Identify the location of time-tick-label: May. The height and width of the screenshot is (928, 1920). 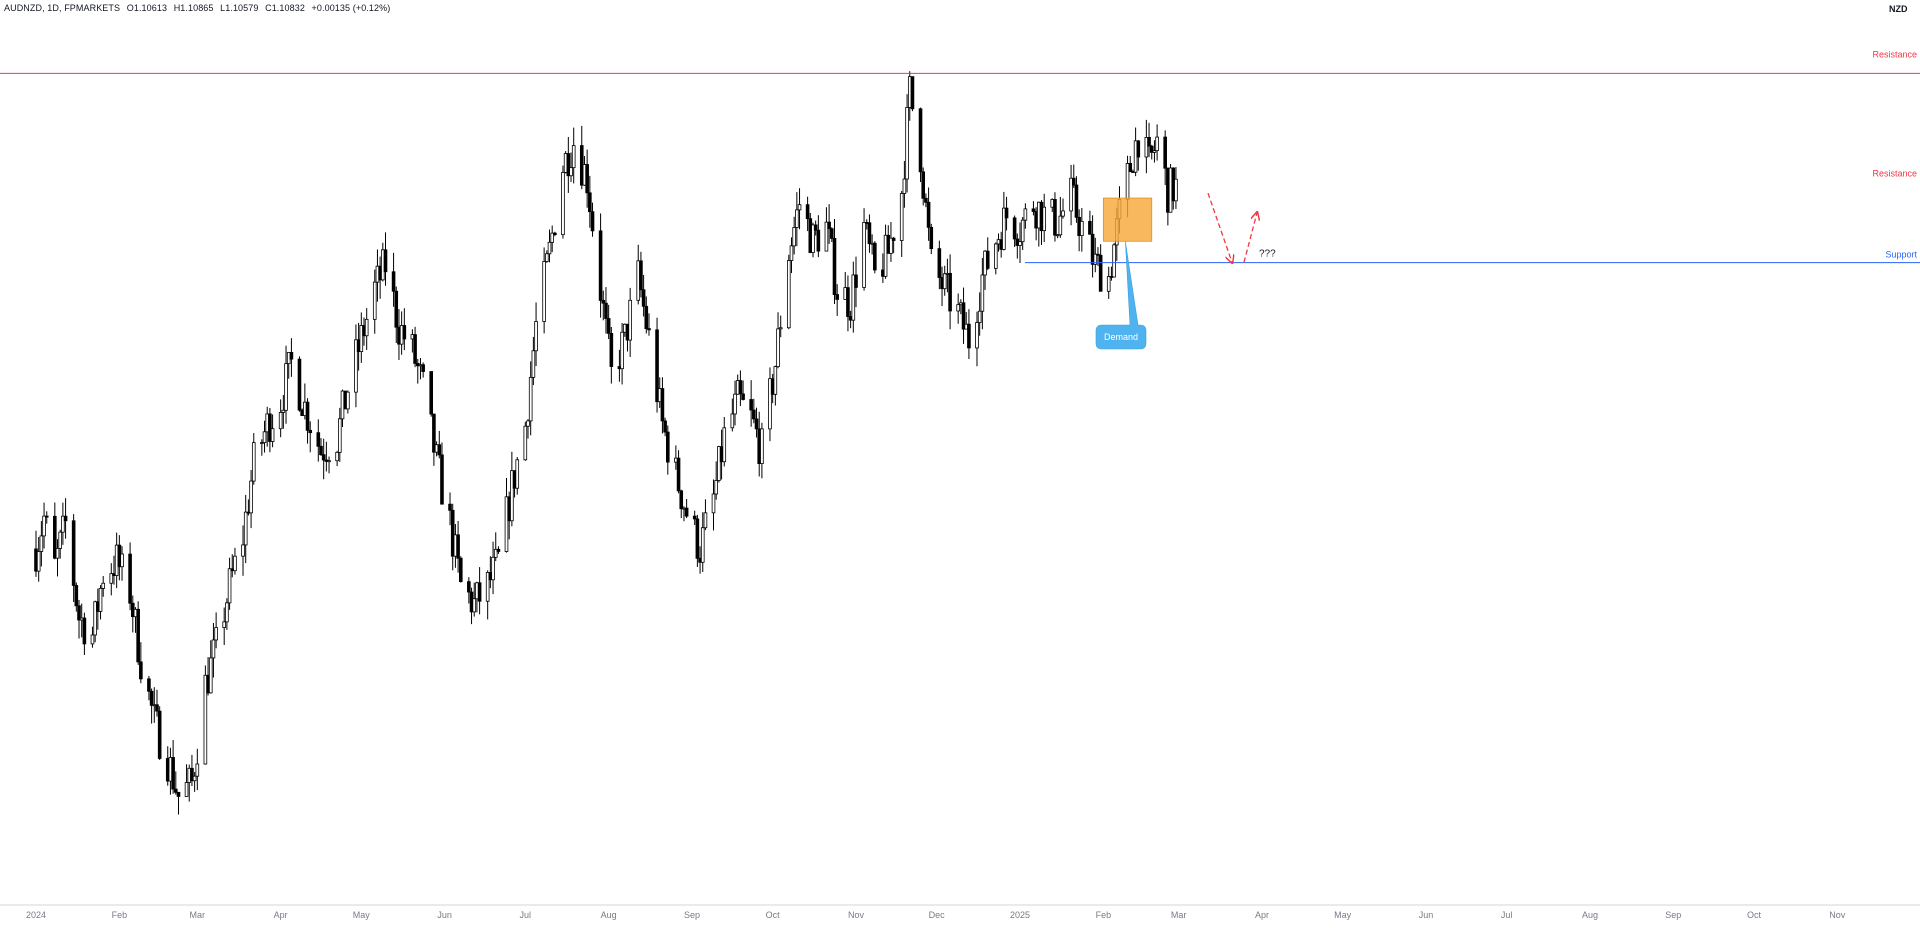
(362, 915).